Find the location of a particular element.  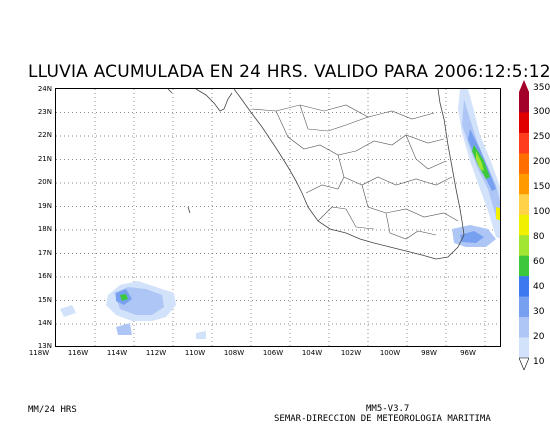

legend-label: 250 is located at coordinates (541, 137).